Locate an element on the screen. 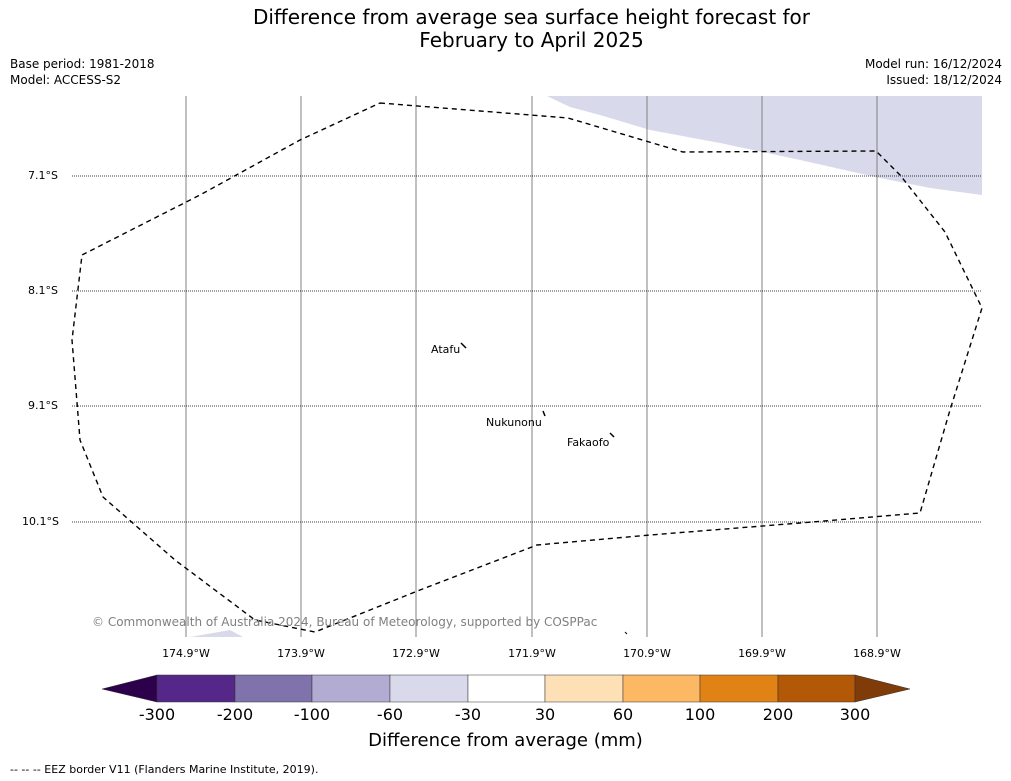 The width and height of the screenshot is (1011, 781). colorbar-tick: -30 is located at coordinates (468, 714).